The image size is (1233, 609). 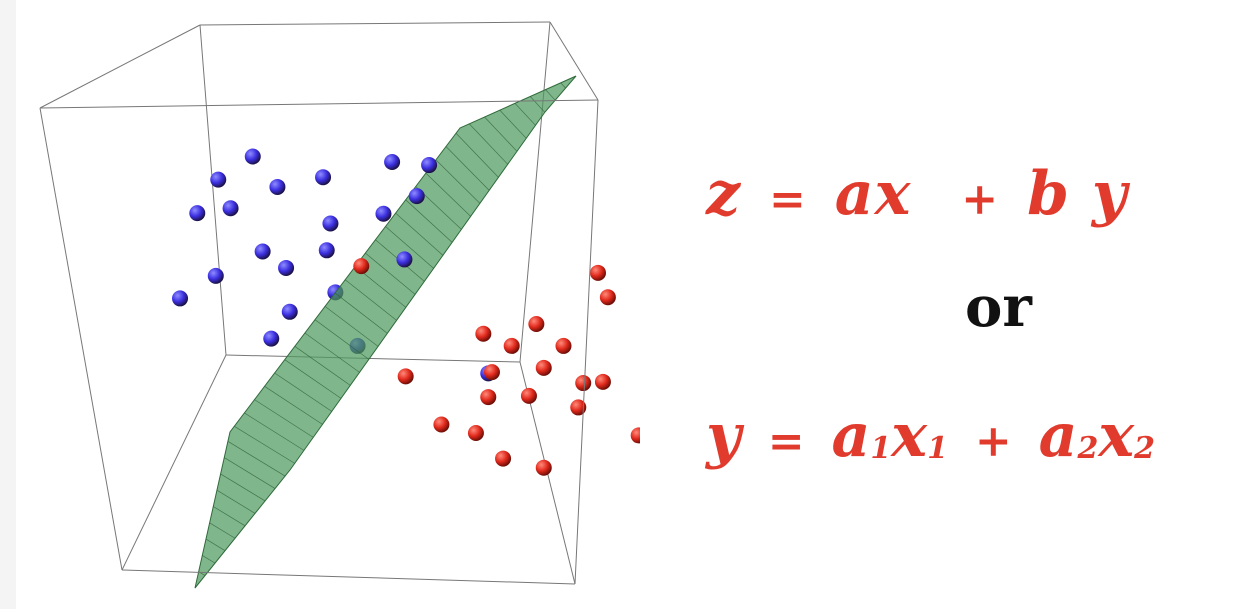 I want to click on points-front-of-plane, so click(x=496, y=314).